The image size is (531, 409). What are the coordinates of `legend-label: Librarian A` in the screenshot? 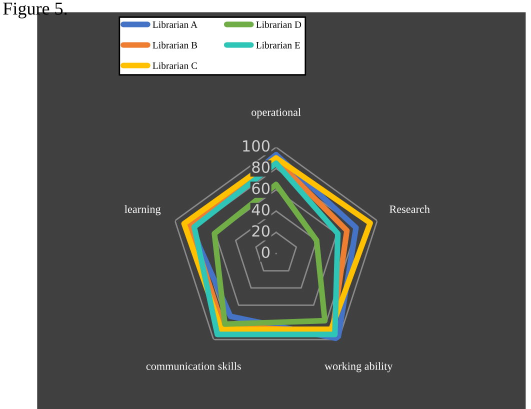 It's located at (175, 24).